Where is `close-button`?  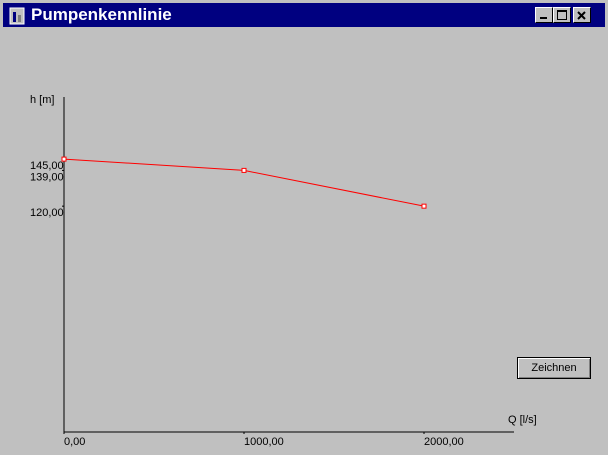
close-button is located at coordinates (582, 15).